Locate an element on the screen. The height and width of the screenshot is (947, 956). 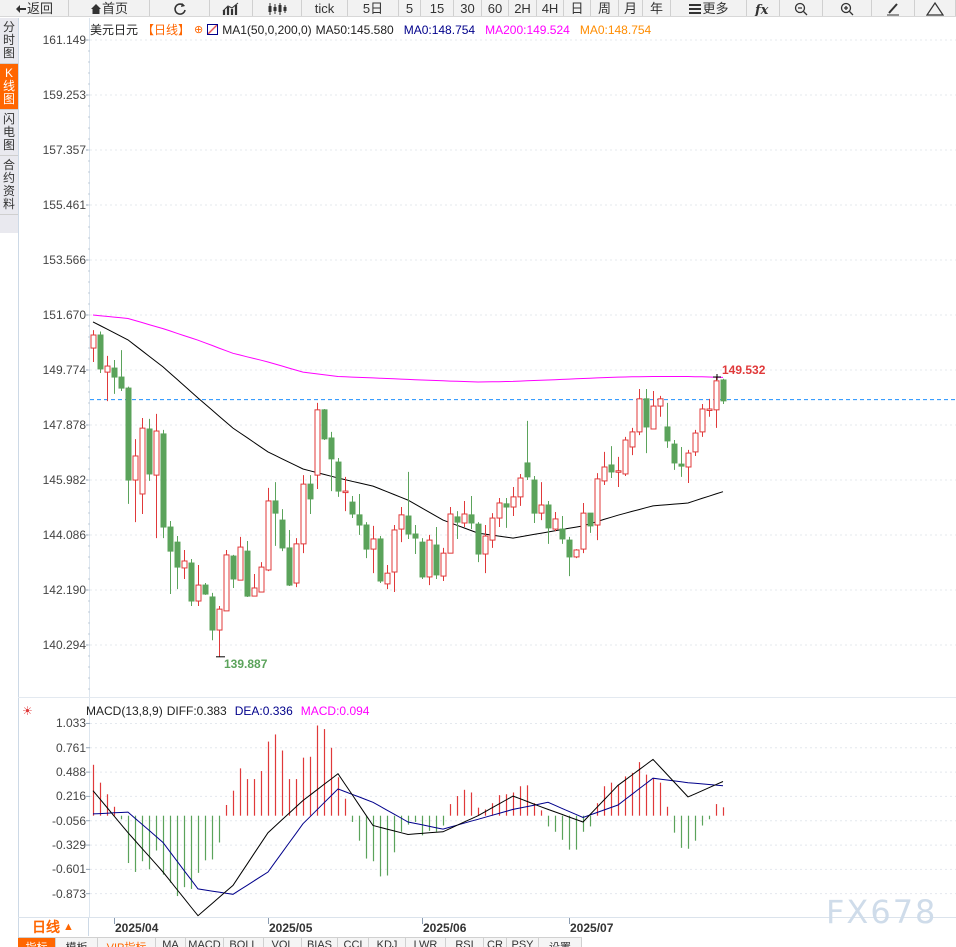
toolbar-button-zoom-in is located at coordinates (847, 8).